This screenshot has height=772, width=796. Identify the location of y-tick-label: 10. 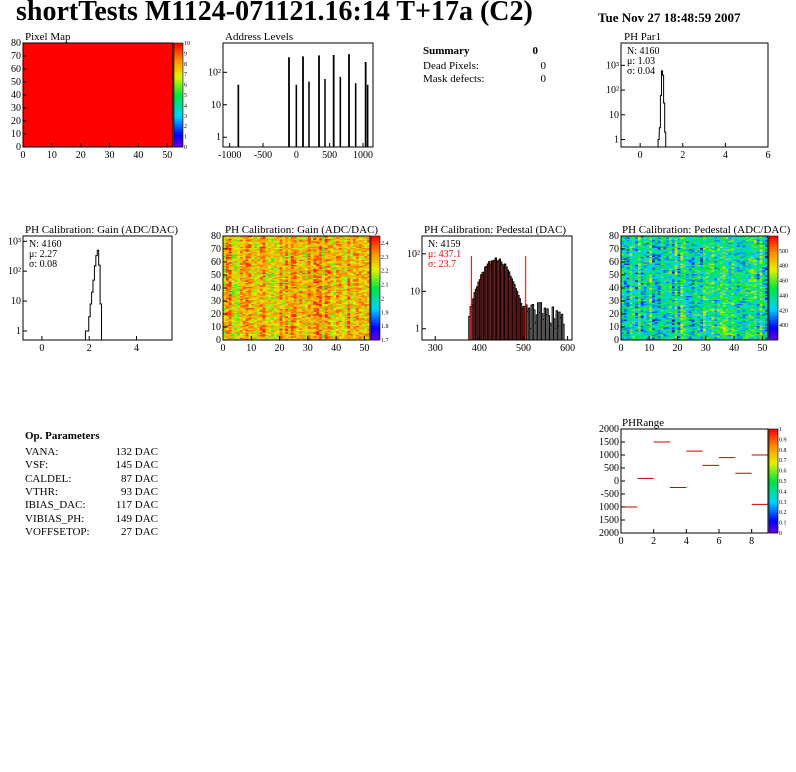
(16, 134).